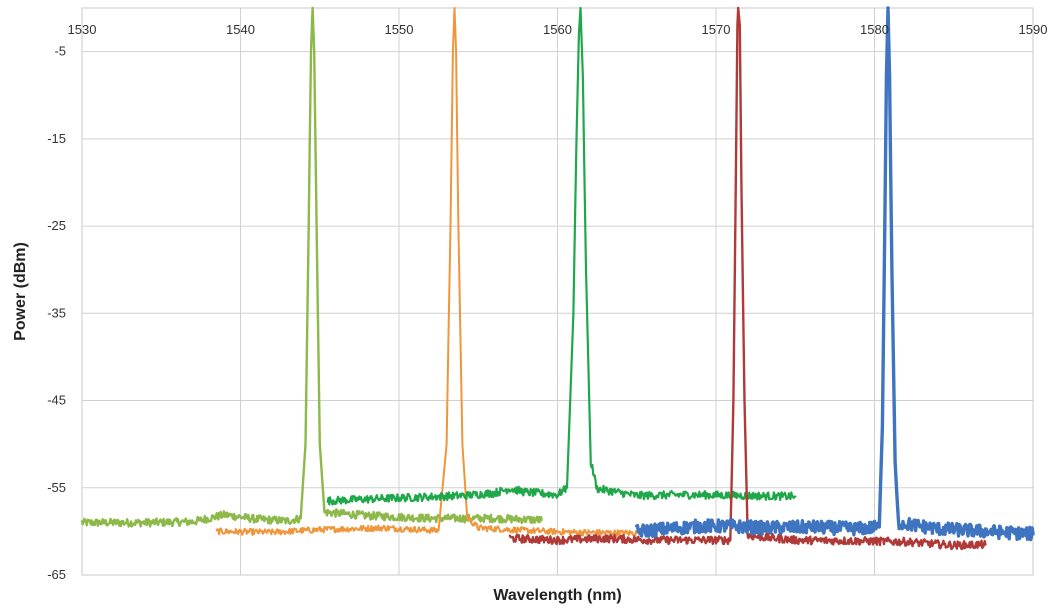 This screenshot has height=610, width=1060. I want to click on x-tick-label: 1540, so click(240, 29).